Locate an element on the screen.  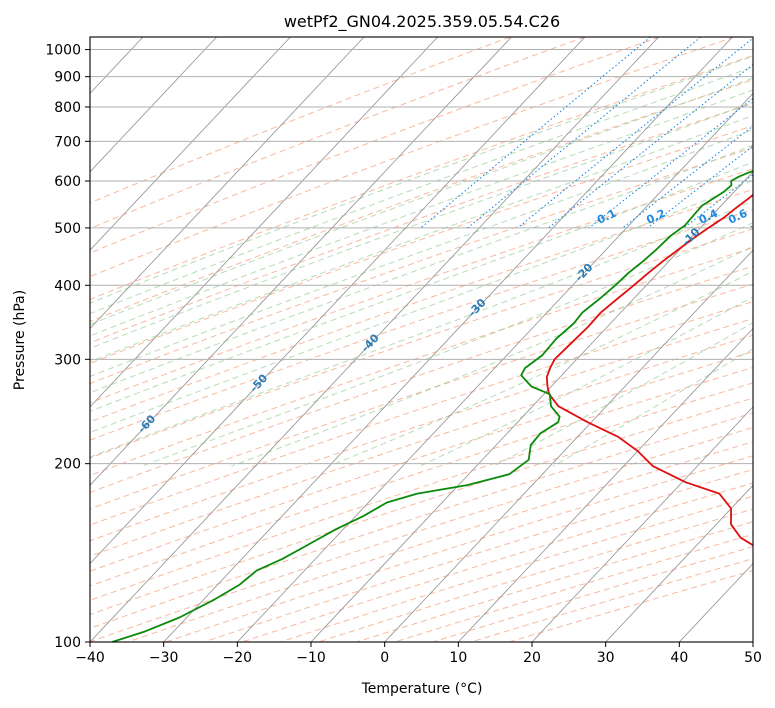
y-tick-label: 800 is located at coordinates (67, 108).